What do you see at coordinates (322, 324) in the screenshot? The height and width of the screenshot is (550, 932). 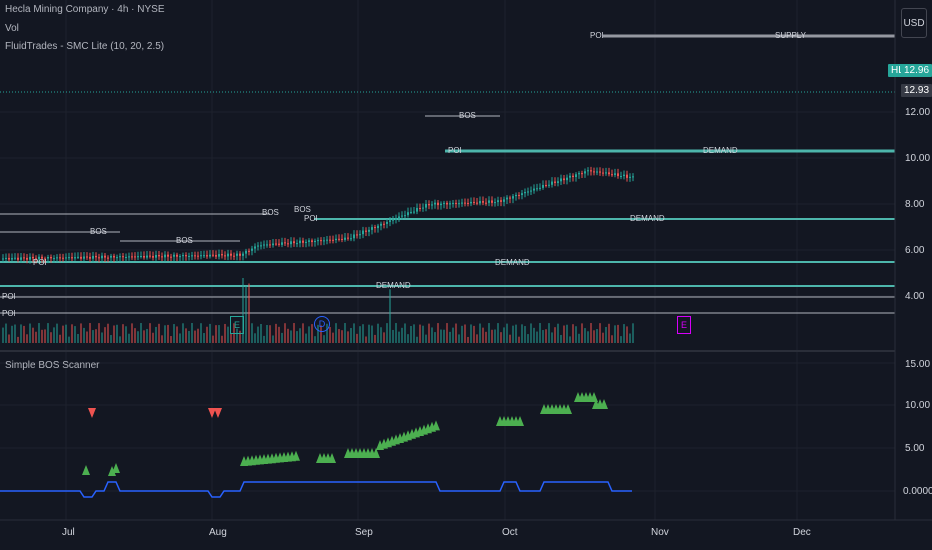 I see `dividend-marker: D` at bounding box center [322, 324].